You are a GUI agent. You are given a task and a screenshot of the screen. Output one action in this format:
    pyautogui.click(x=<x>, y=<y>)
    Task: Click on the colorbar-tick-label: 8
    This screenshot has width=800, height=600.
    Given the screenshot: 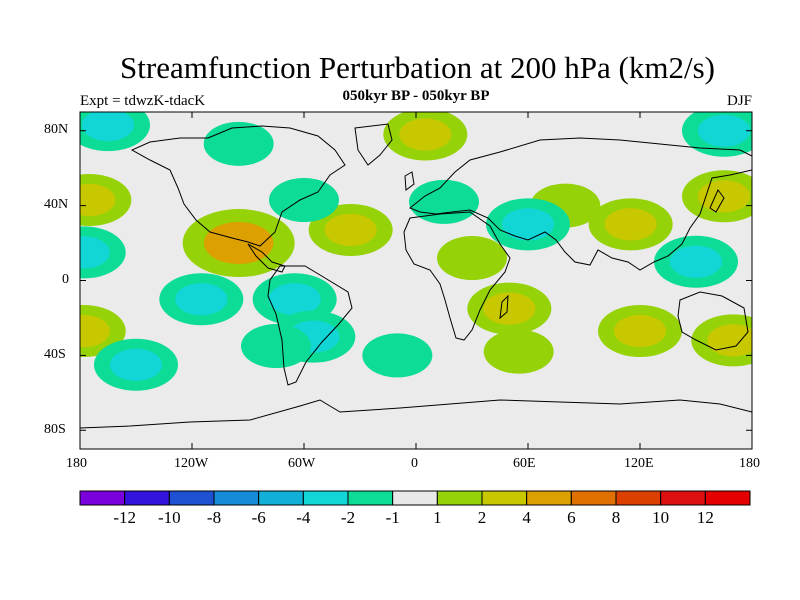 What is the action you would take?
    pyautogui.click(x=616, y=517)
    